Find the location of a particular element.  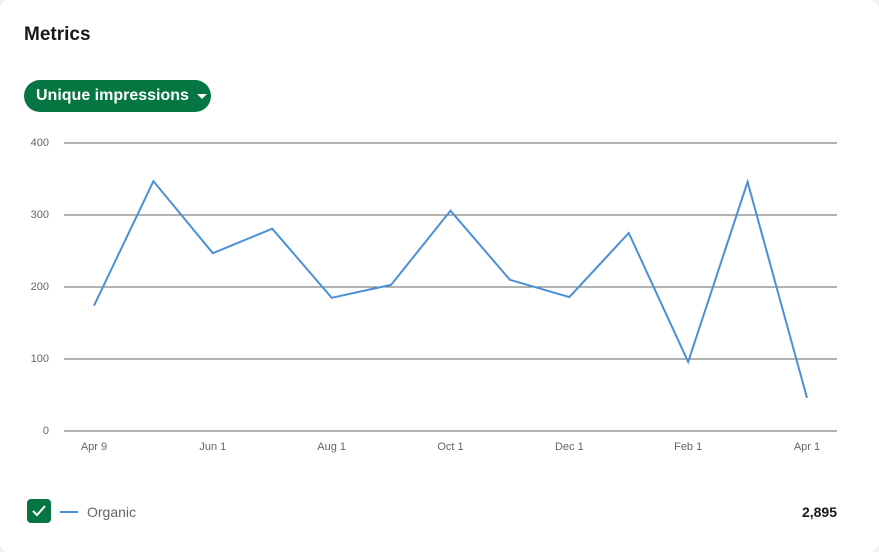

series-checkbox is located at coordinates (39, 511).